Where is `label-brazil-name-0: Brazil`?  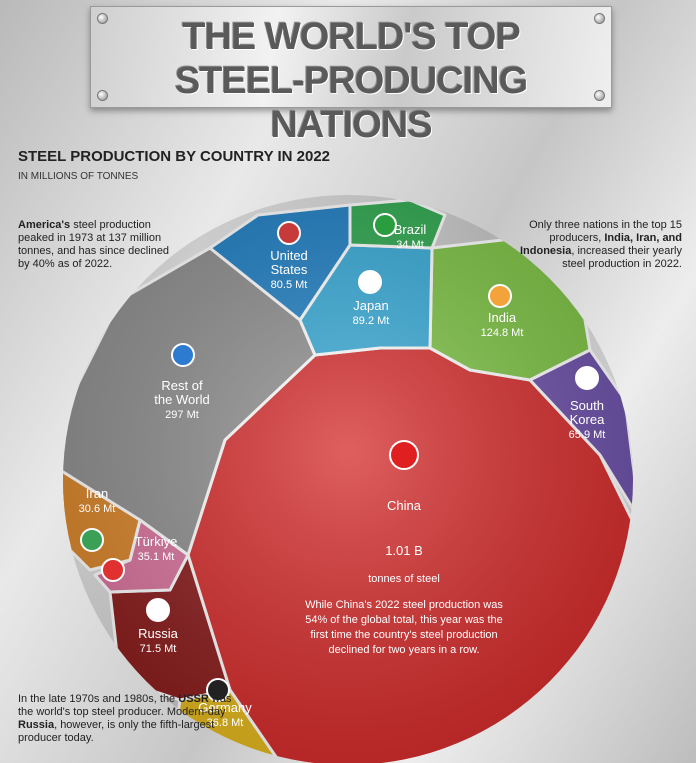
label-brazil-name-0: Brazil is located at coordinates (410, 229).